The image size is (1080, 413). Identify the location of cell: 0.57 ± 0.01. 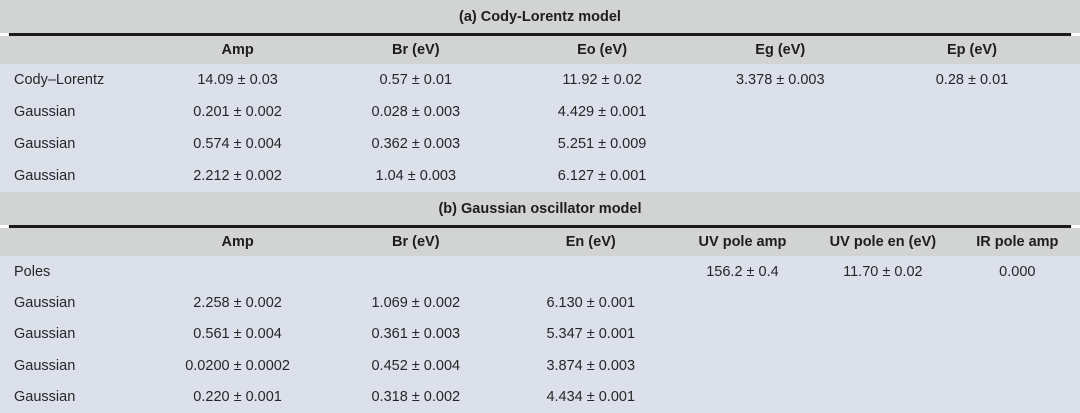
(415, 80).